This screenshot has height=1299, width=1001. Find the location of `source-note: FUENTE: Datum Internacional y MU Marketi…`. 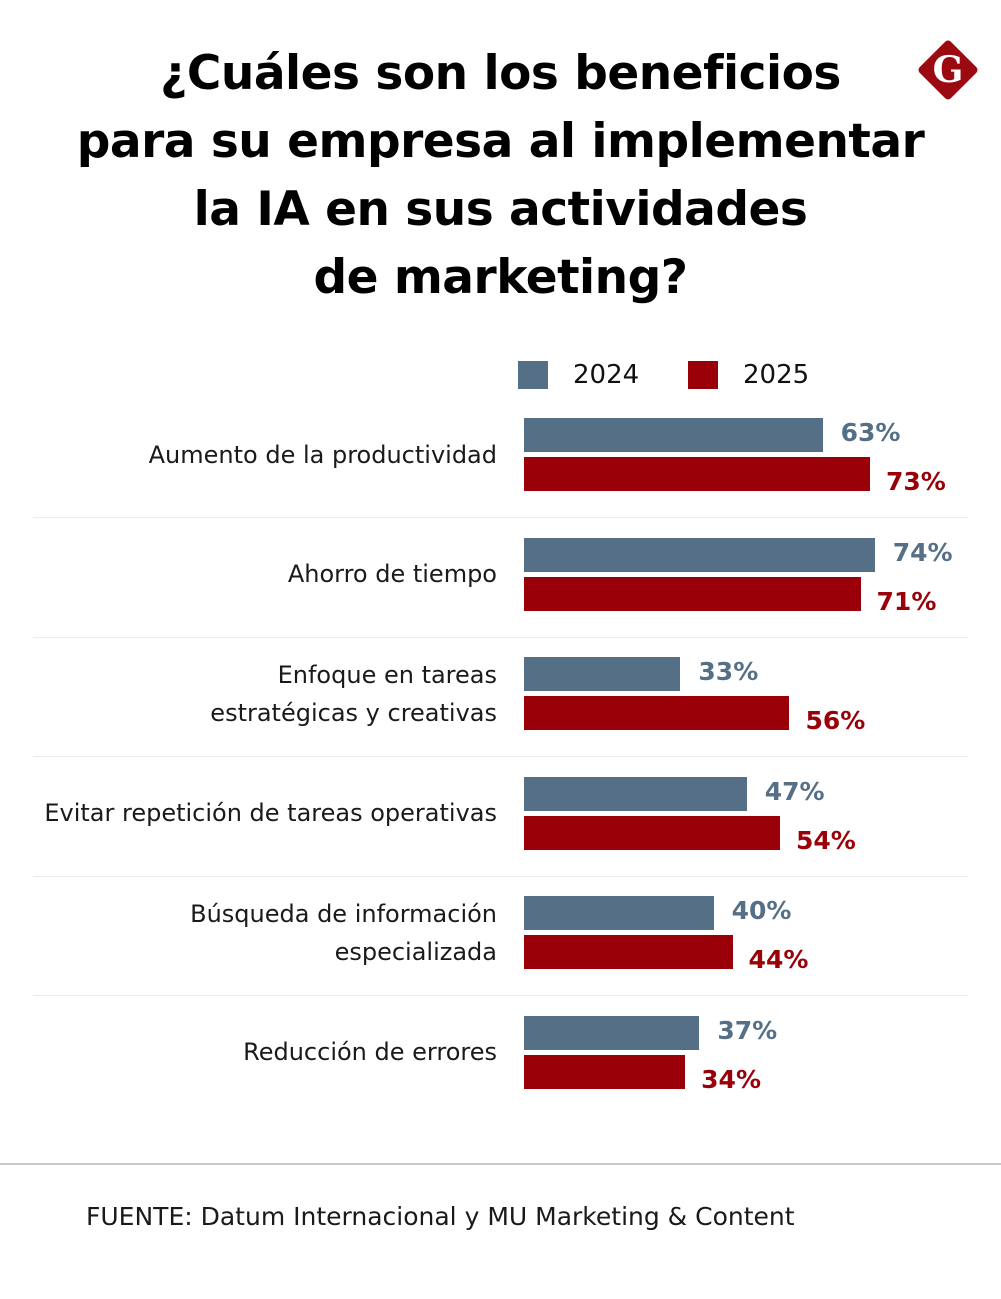

source-note: FUENTE: Datum Internacional y MU Marketi… is located at coordinates (440, 1216).